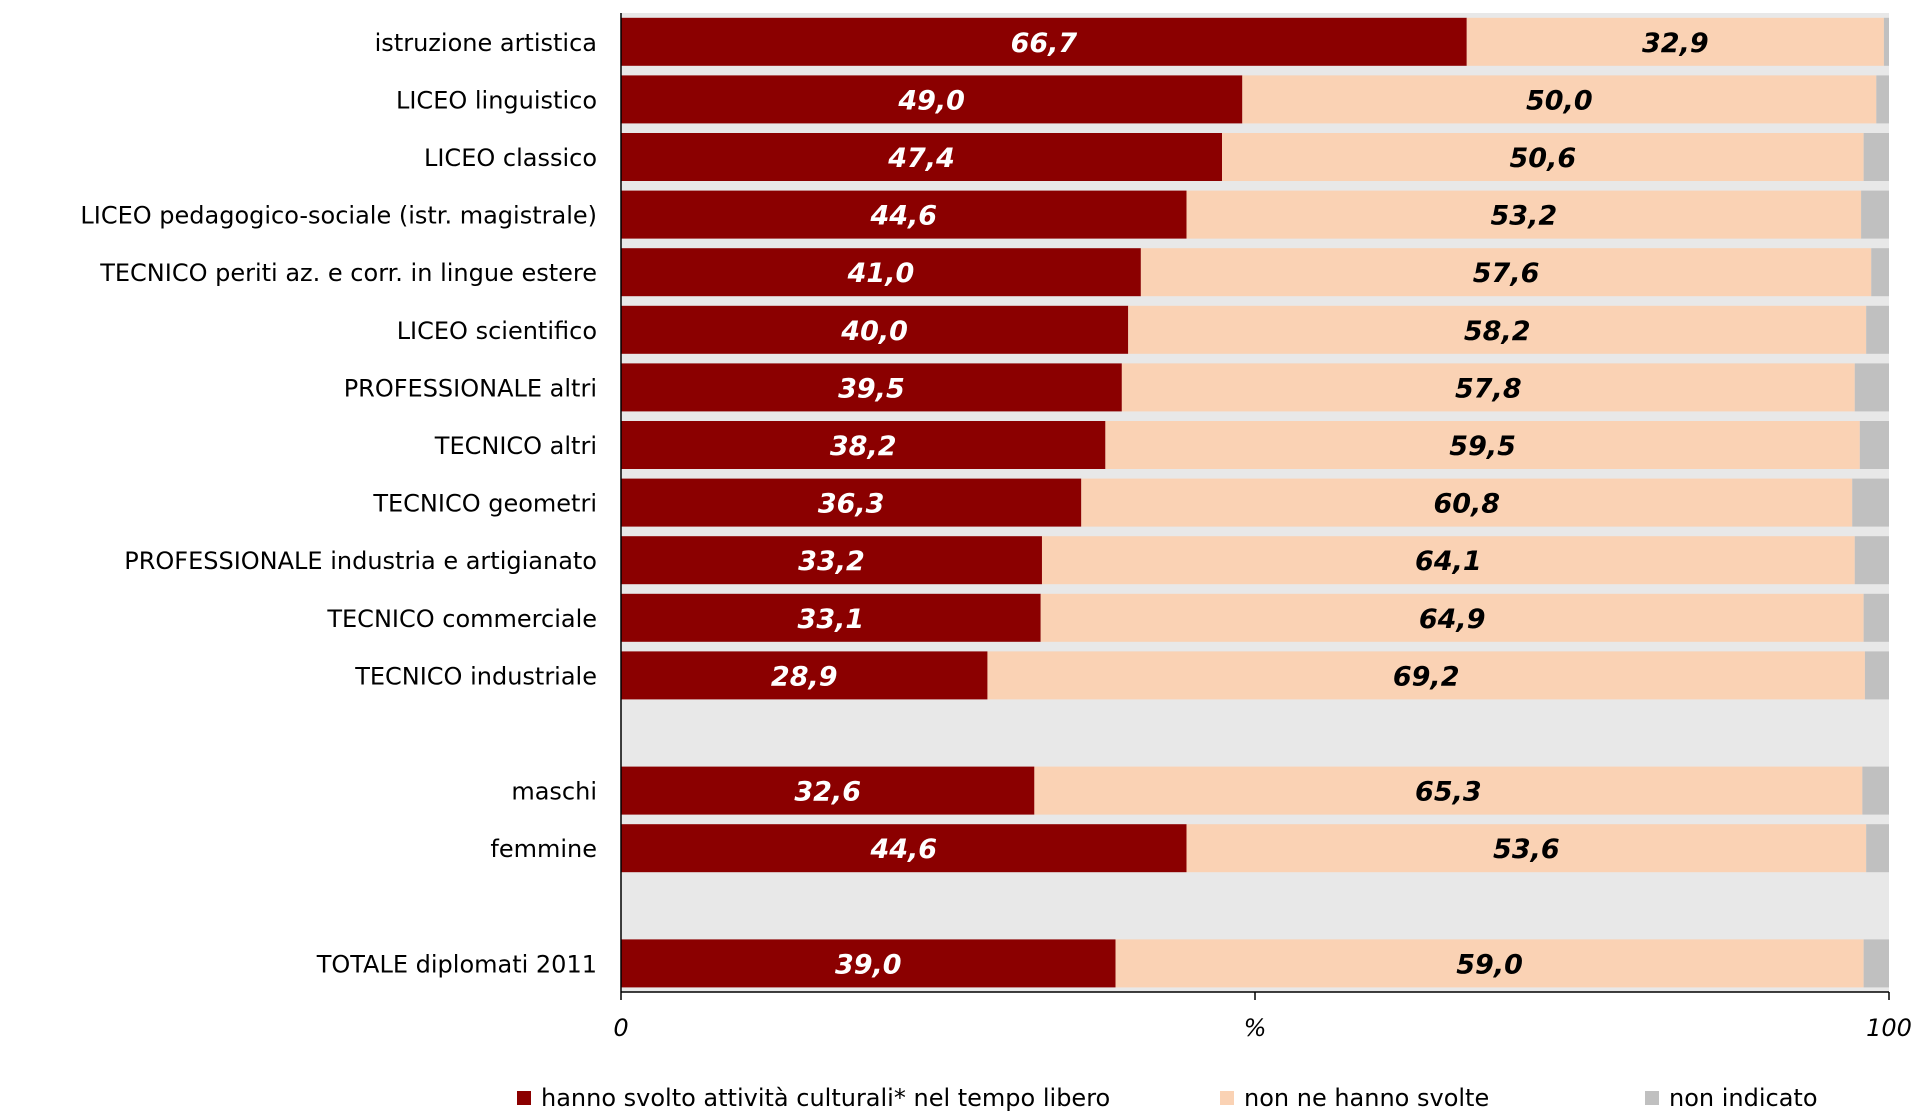  What do you see at coordinates (1366, 1098) in the screenshot?
I see `legend-label: non ne hanno svolte` at bounding box center [1366, 1098].